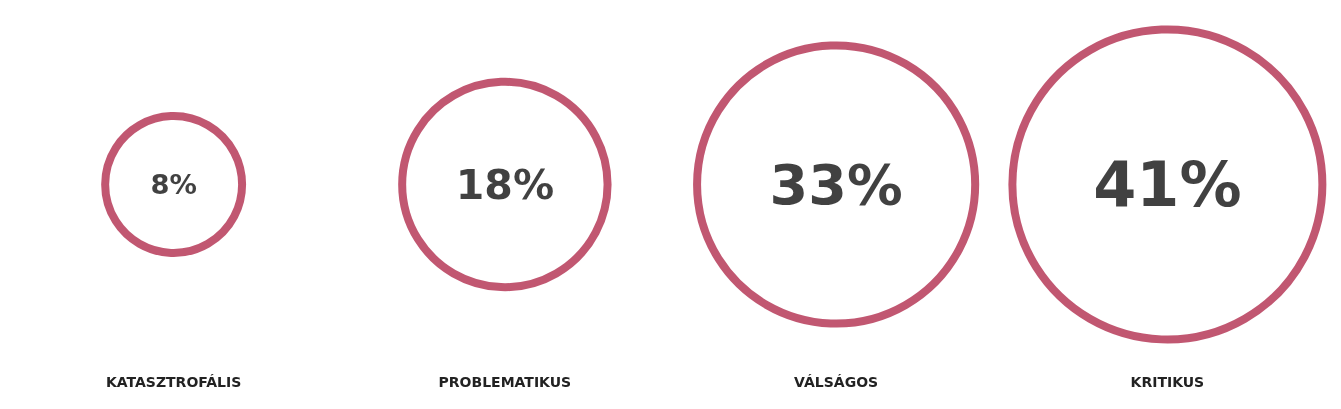  What do you see at coordinates (505, 184) in the screenshot?
I see `data-label: 18%` at bounding box center [505, 184].